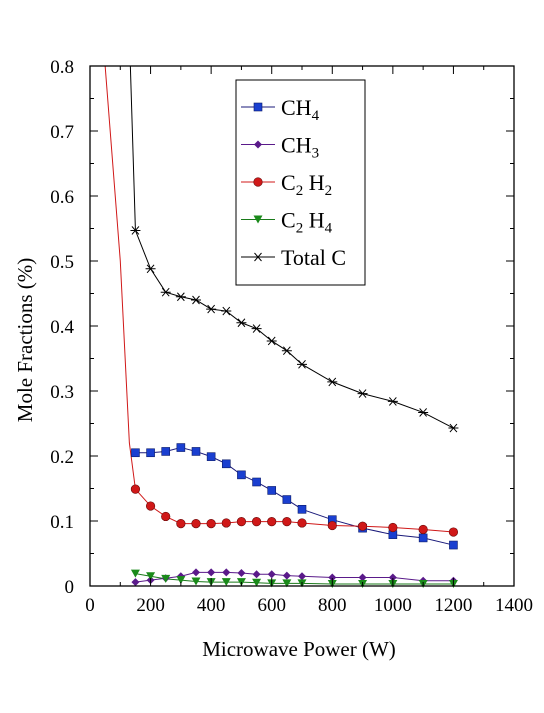 Image resolution: width=544 pixels, height=713 pixels. I want to click on x-tick-label: 600, so click(271, 605).